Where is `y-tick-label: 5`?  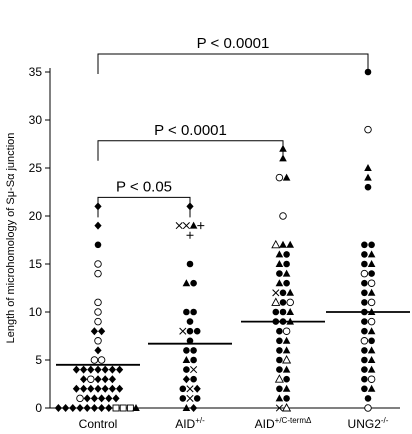 y-tick-label: 5 is located at coordinates (38, 360).